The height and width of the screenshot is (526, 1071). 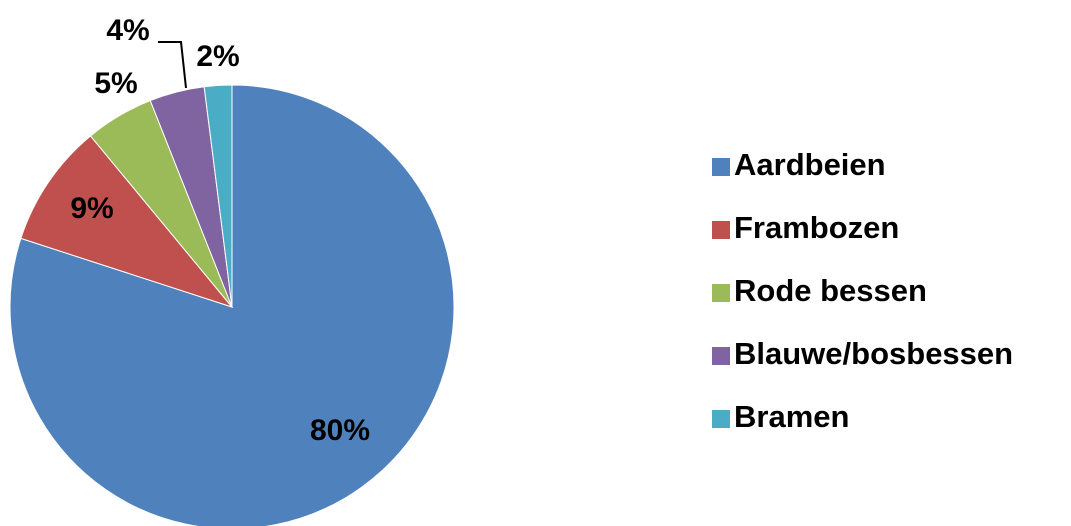 I want to click on data-label: 5%, so click(x=115, y=83).